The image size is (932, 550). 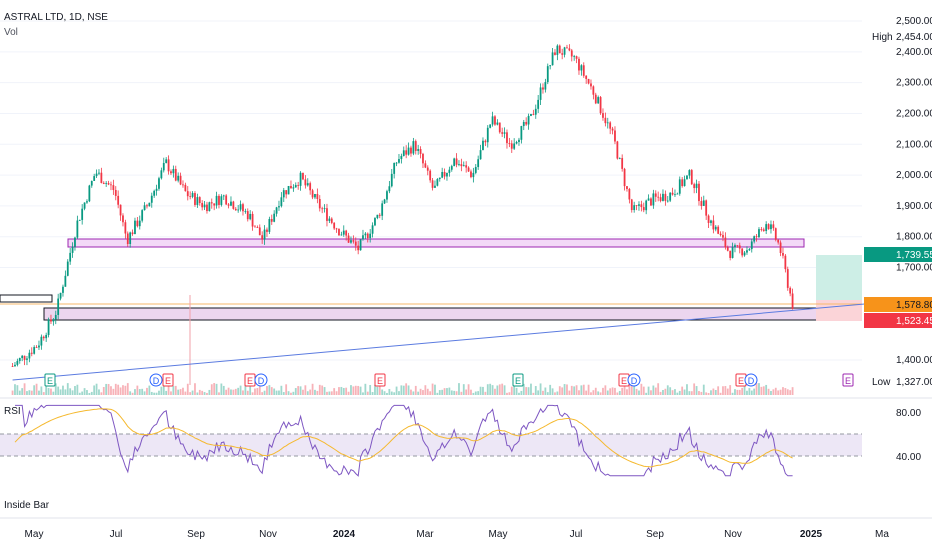 What do you see at coordinates (914, 144) in the screenshot?
I see `price-tick: 2,100.00` at bounding box center [914, 144].